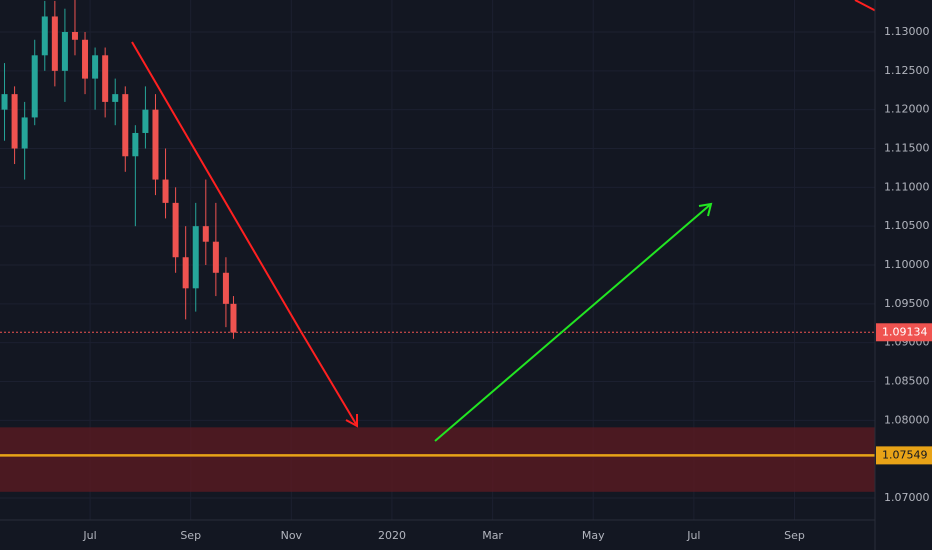 This screenshot has height=550, width=932. What do you see at coordinates (392, 535) in the screenshot?
I see `x-tick-label: 2020` at bounding box center [392, 535].